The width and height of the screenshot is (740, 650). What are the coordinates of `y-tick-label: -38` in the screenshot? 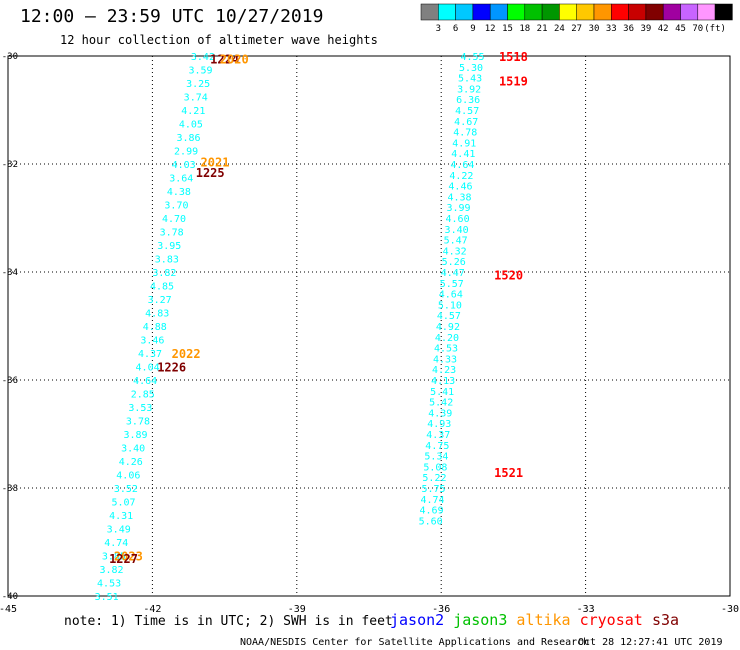 It's located at (10, 489).